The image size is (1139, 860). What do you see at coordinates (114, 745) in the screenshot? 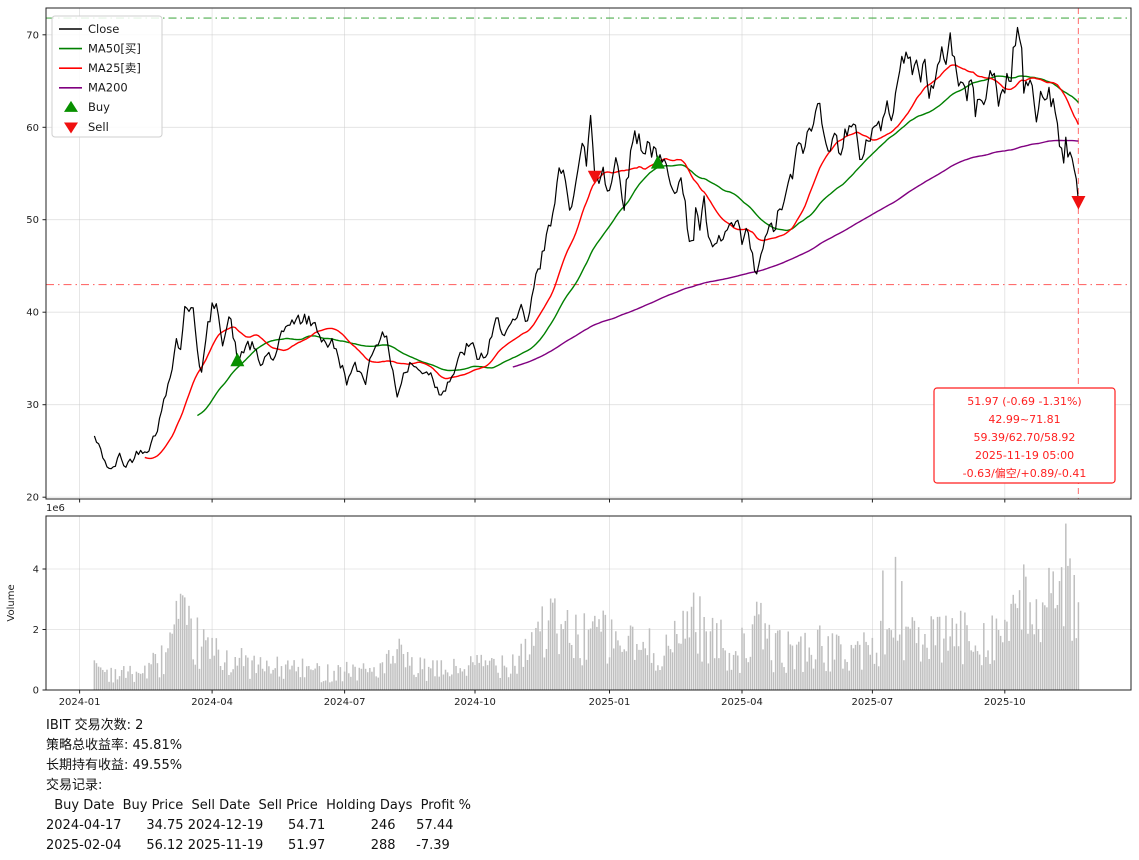
I see `report-strategy-return: 策略总收益率: 45.81%` at bounding box center [114, 745].